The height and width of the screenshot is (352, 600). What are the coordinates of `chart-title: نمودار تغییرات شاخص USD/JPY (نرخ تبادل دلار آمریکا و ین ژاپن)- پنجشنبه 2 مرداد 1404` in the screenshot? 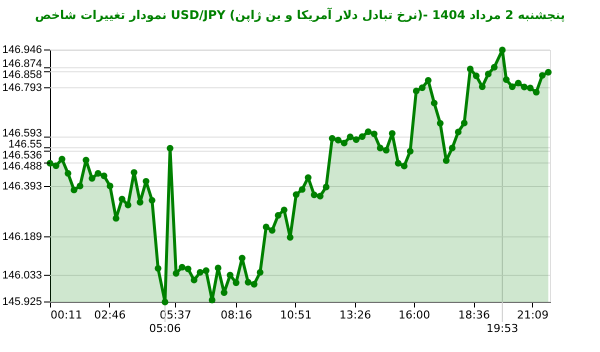 It's located at (300, 14).